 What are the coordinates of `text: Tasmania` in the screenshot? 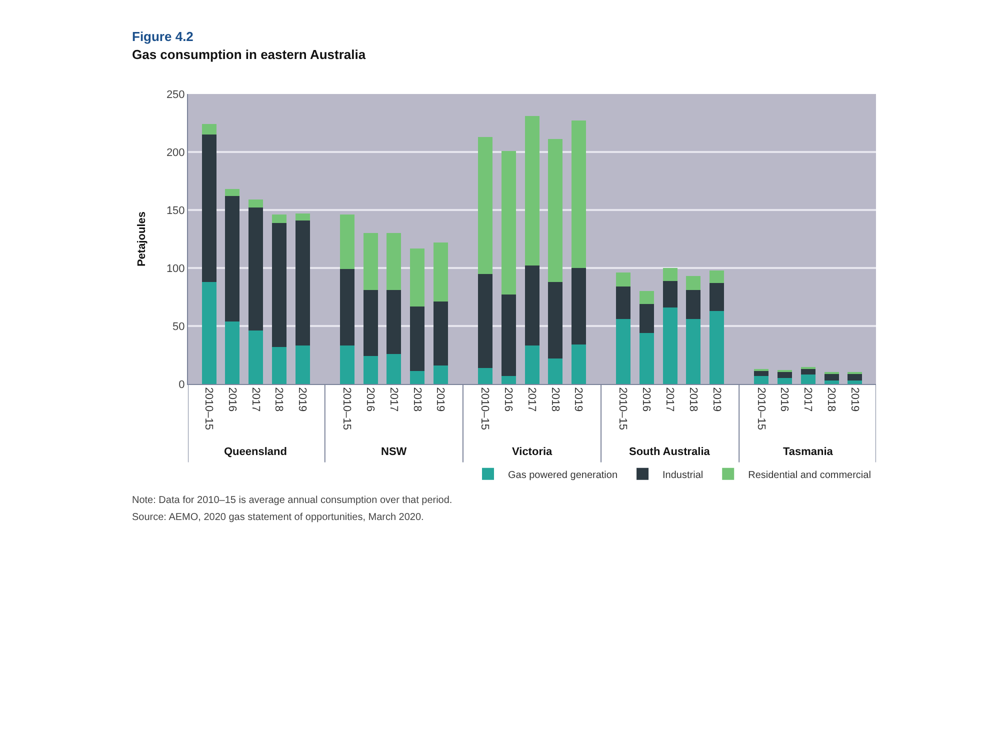 It's located at (808, 452).